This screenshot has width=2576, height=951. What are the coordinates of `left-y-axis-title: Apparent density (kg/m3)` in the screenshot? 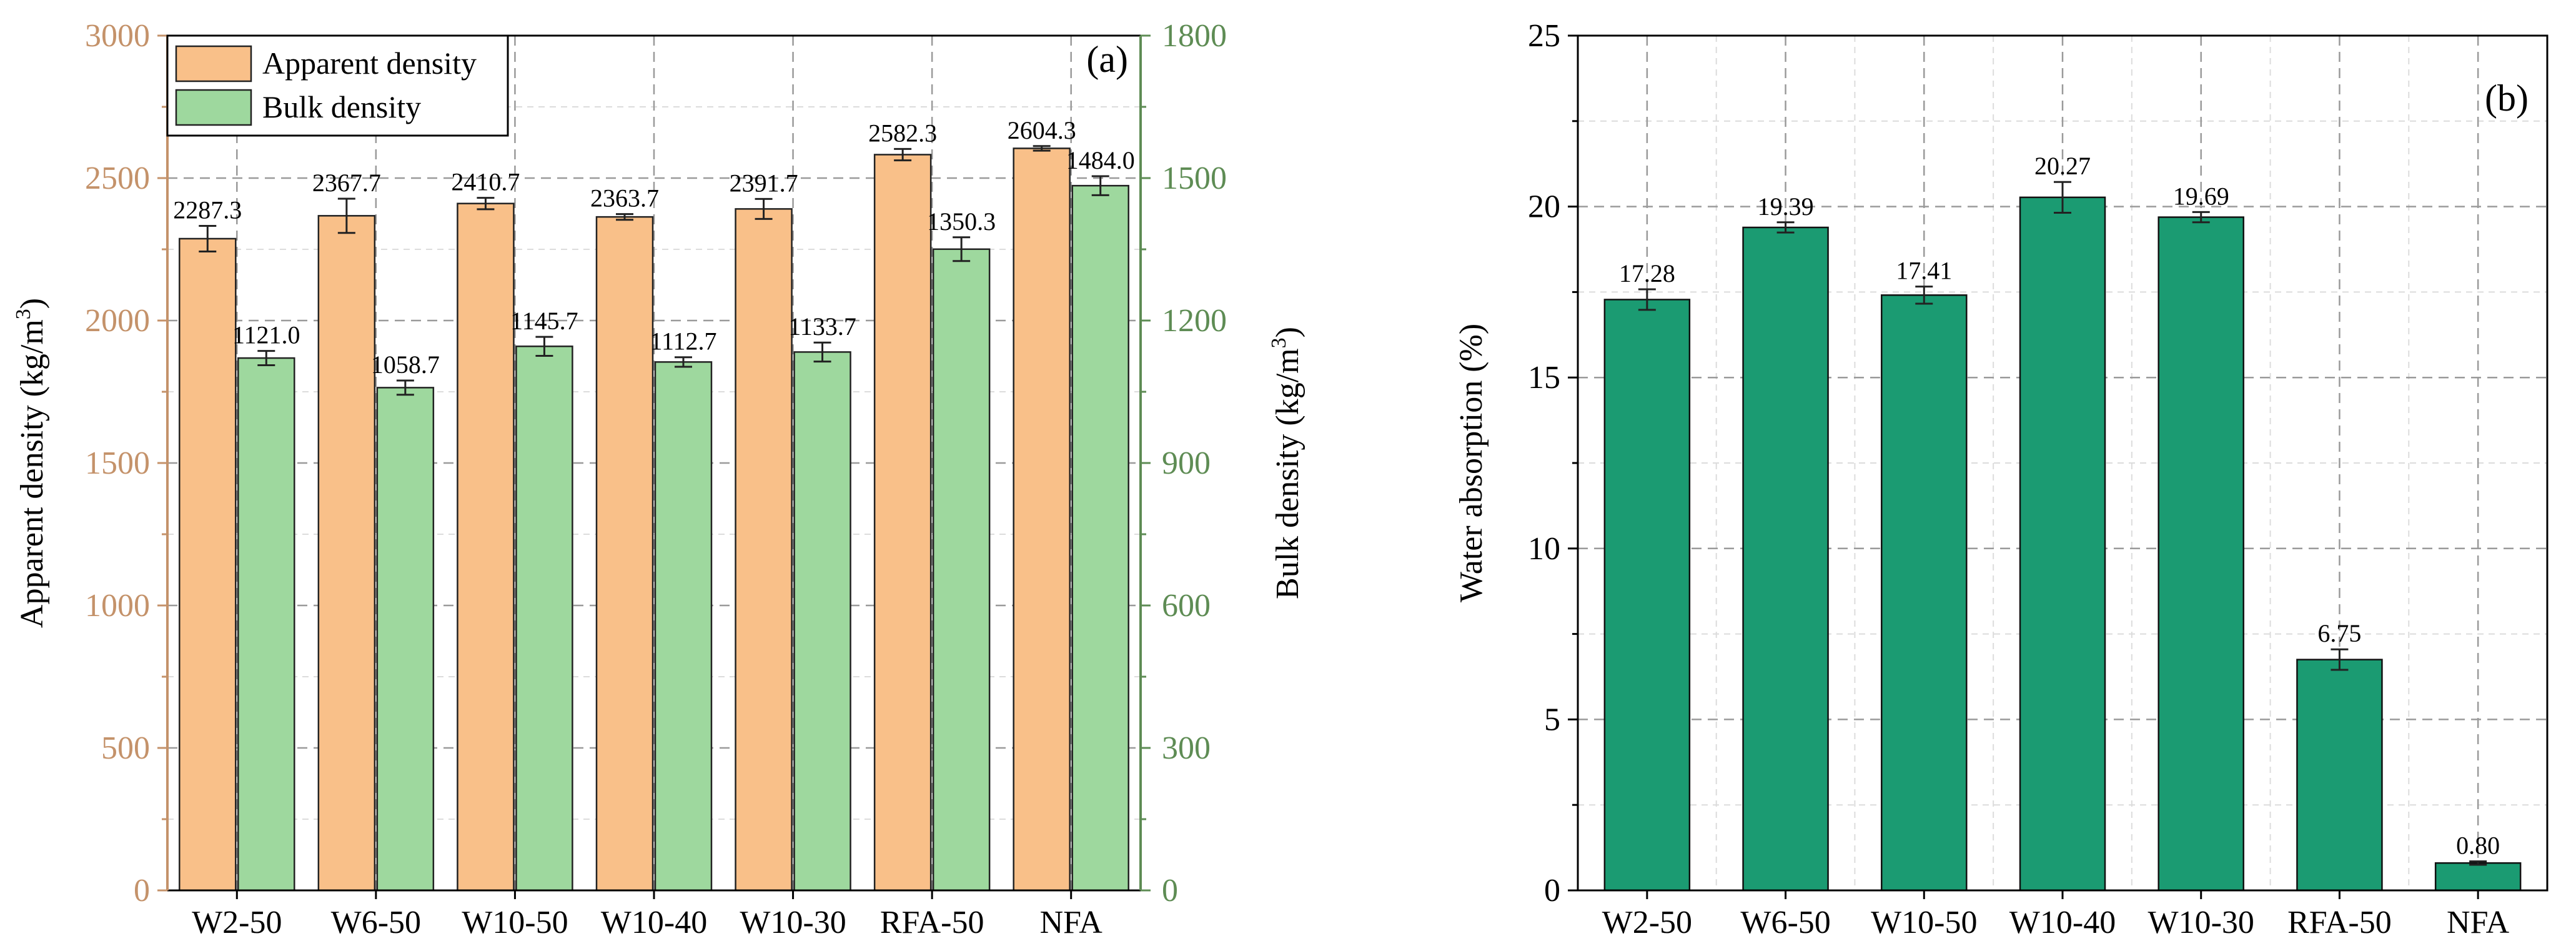 It's located at (31, 463).